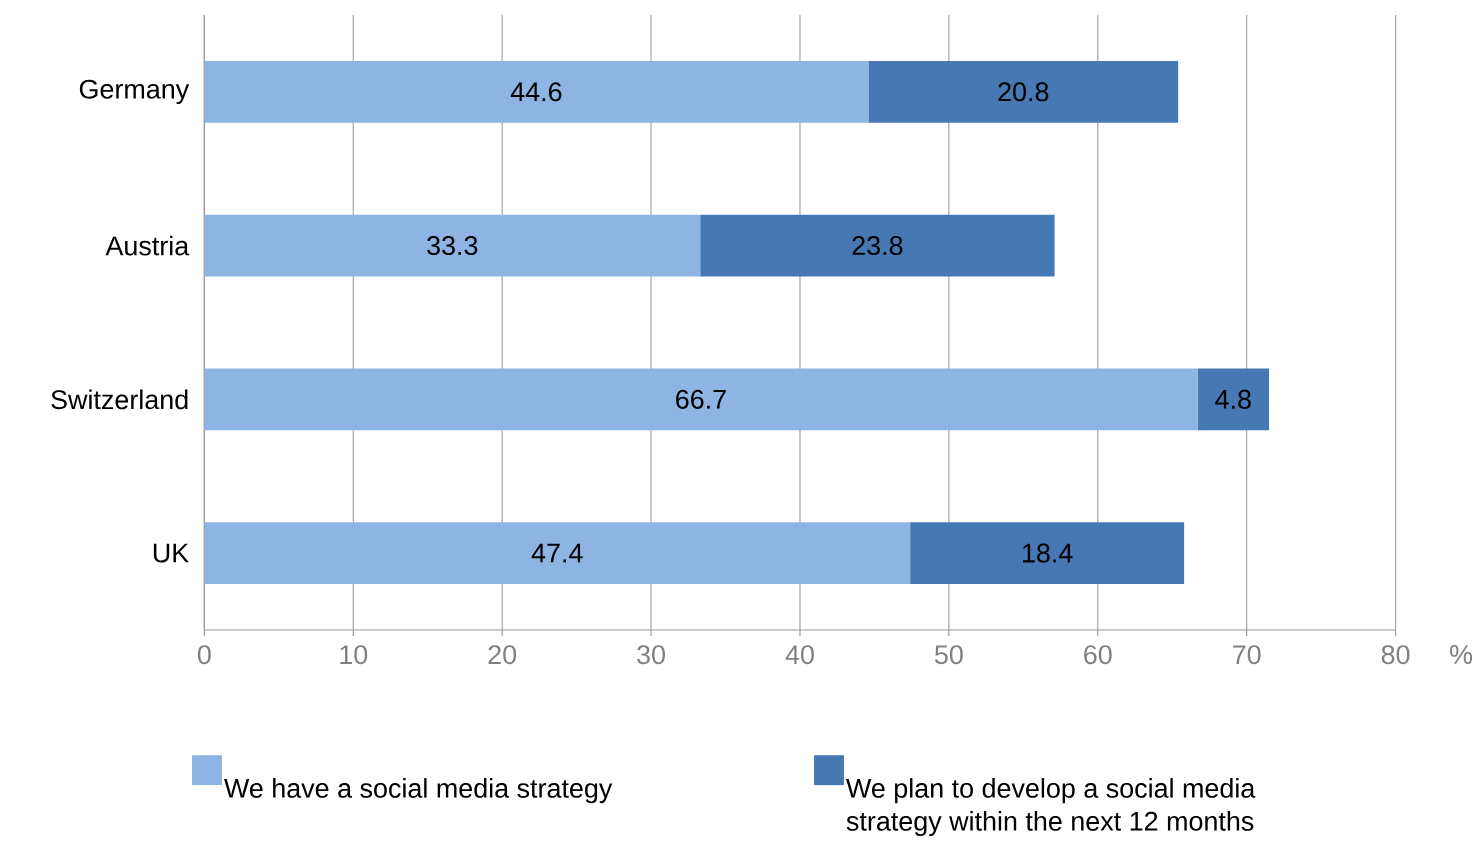 This screenshot has height=856, width=1482. I want to click on y-tick-label: Austria, so click(147, 245).